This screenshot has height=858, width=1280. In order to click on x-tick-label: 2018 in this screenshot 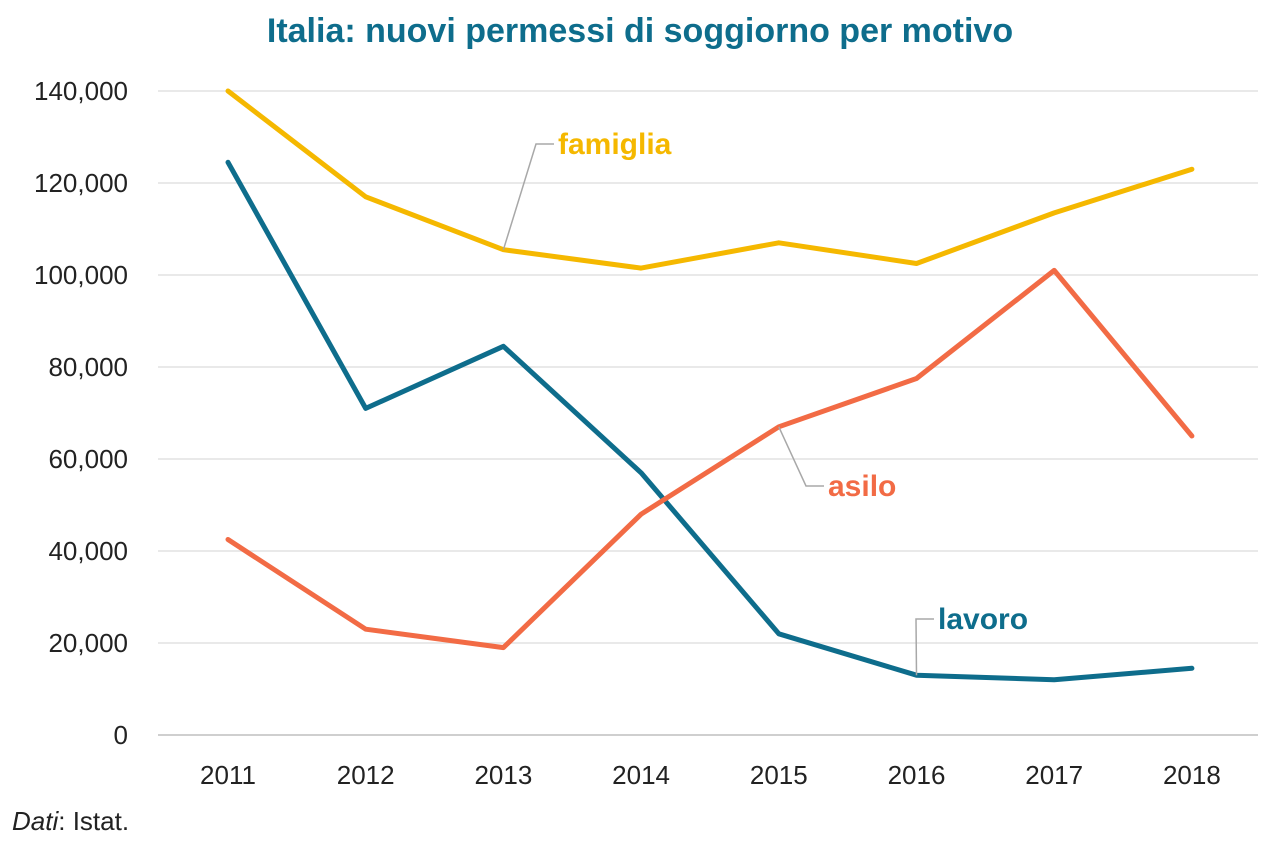, I will do `click(1192, 775)`.